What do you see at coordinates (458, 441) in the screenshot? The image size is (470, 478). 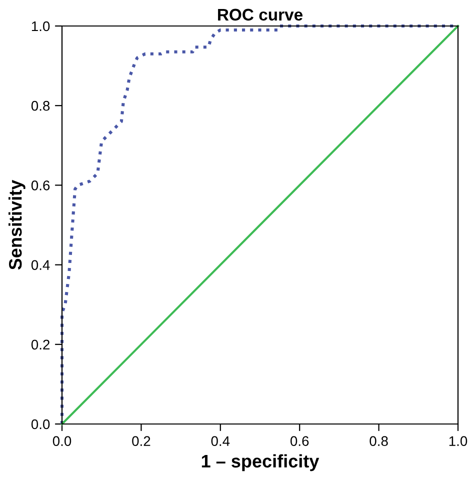 I see `x-tick-label: 1.0` at bounding box center [458, 441].